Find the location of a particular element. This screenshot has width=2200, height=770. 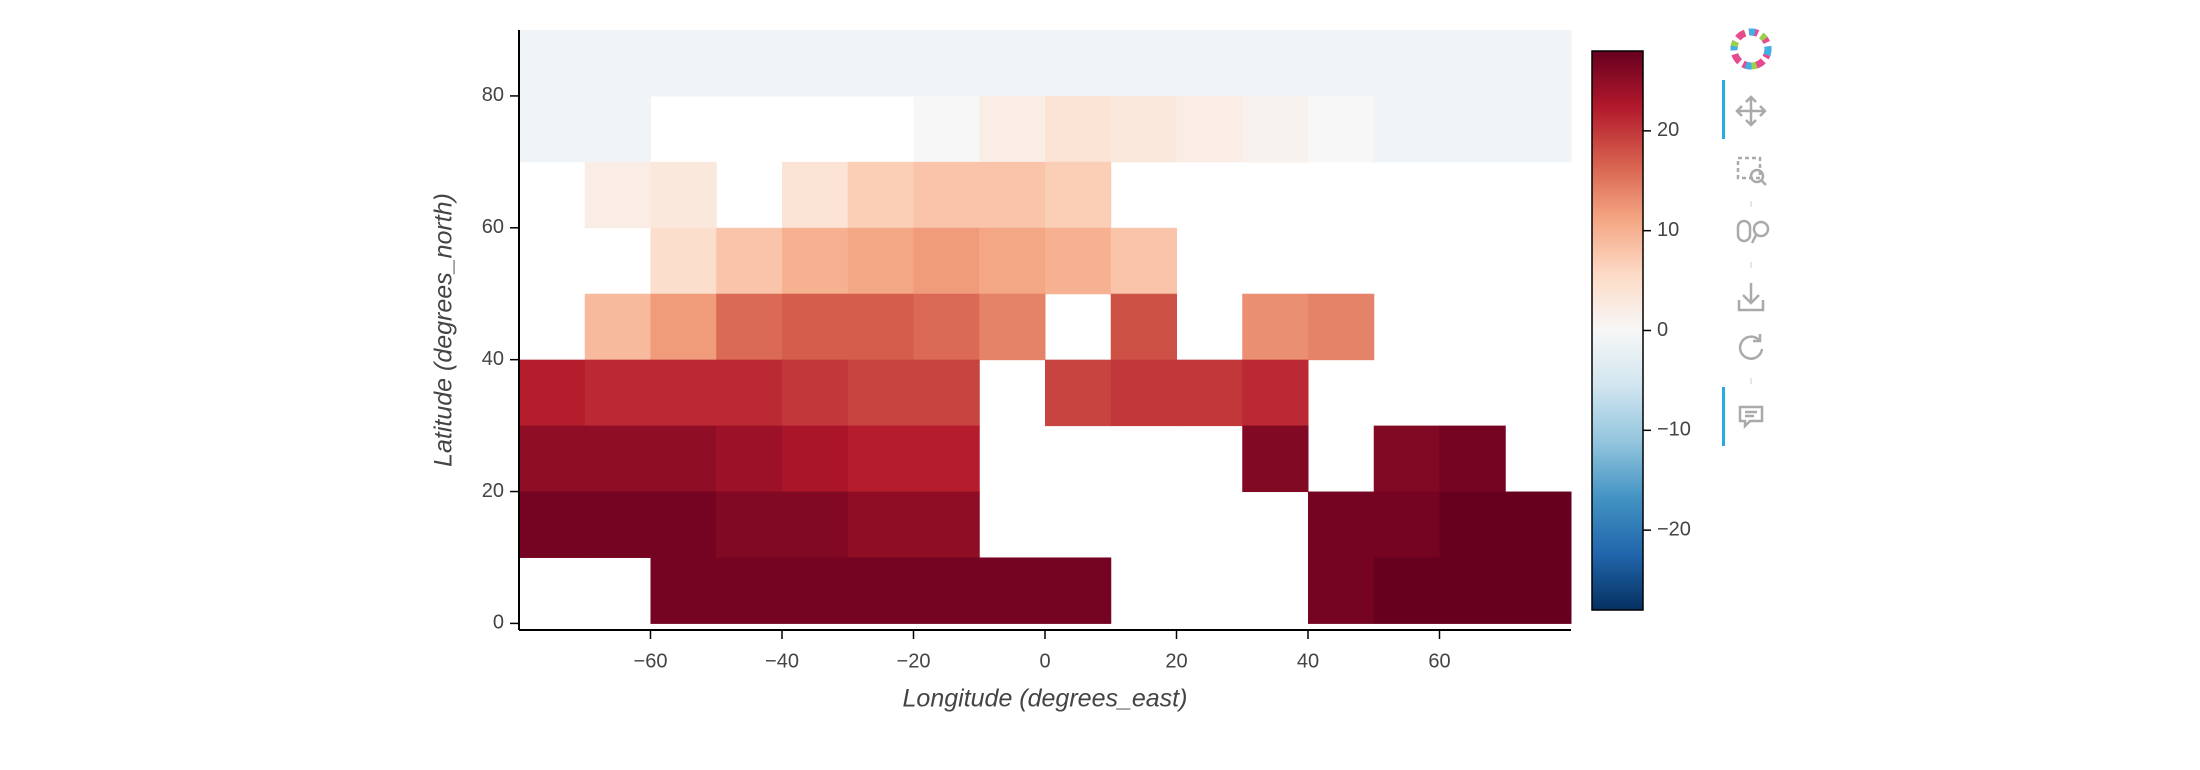

y-tick-label: 80 is located at coordinates (493, 95).